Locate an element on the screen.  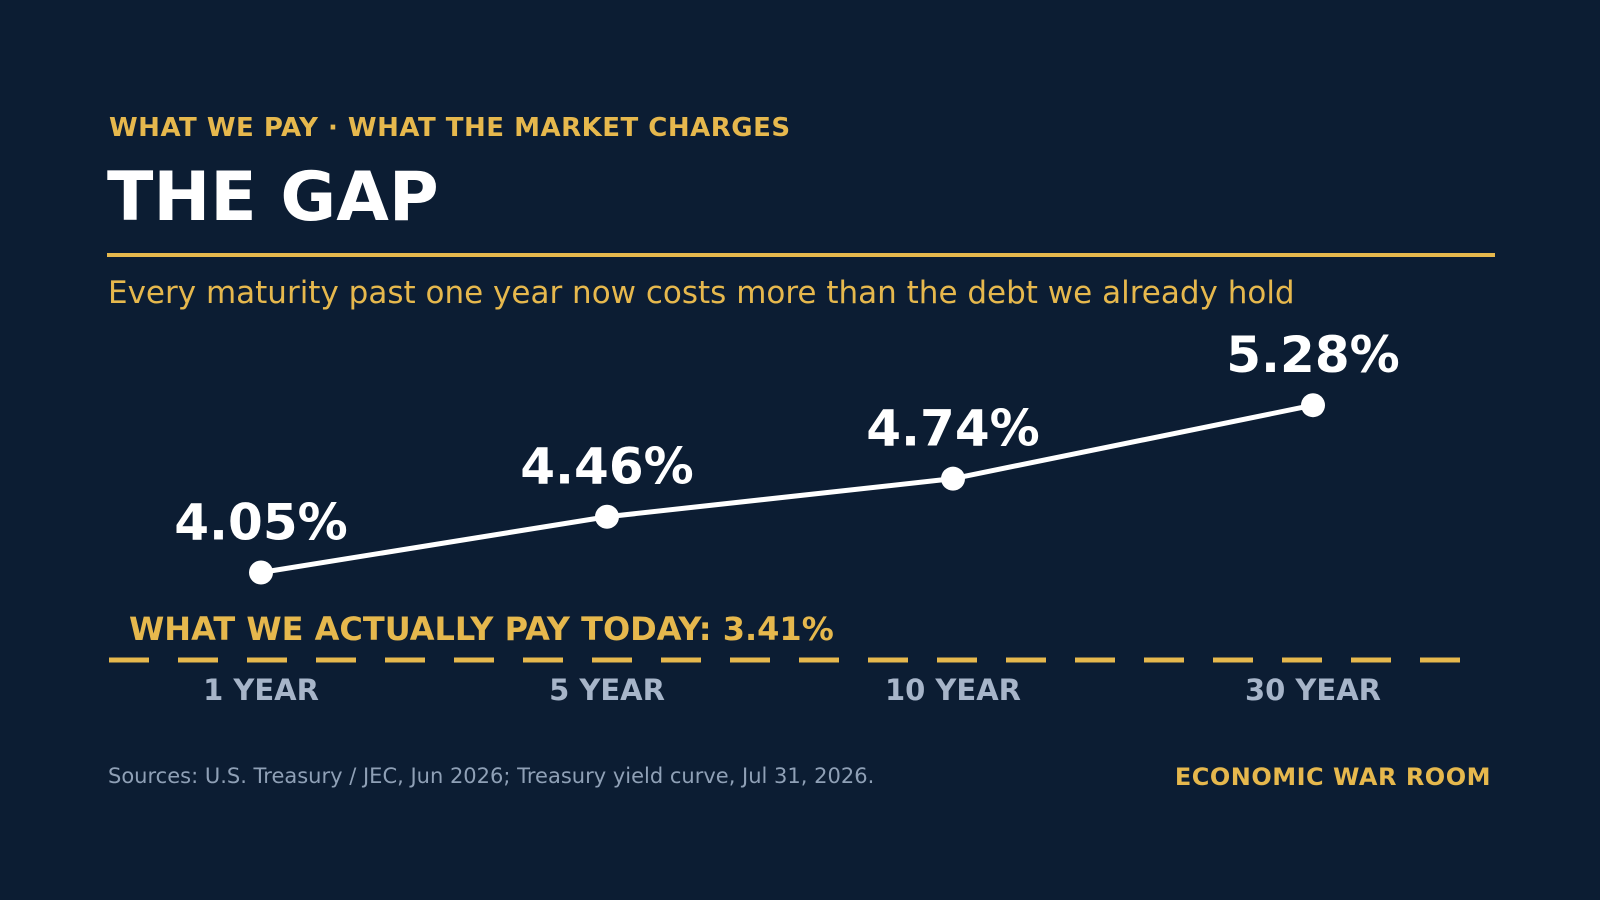
x-tick-label: 10 YEAR is located at coordinates (953, 690).